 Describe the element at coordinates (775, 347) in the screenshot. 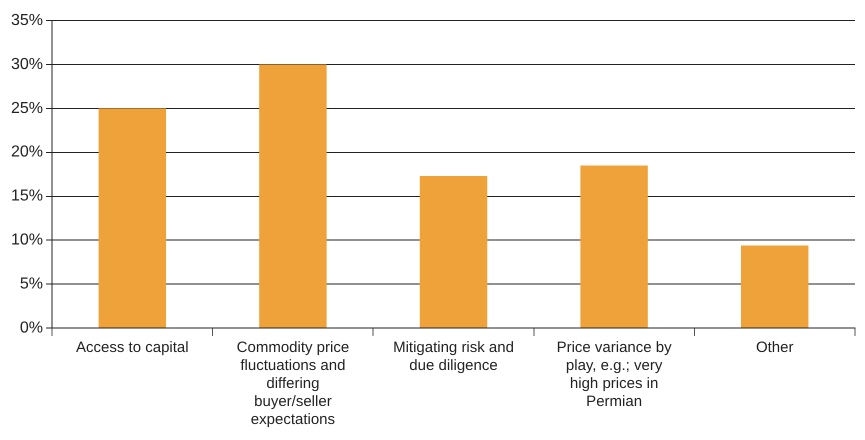

I see `x-tick-label: Other` at that location.